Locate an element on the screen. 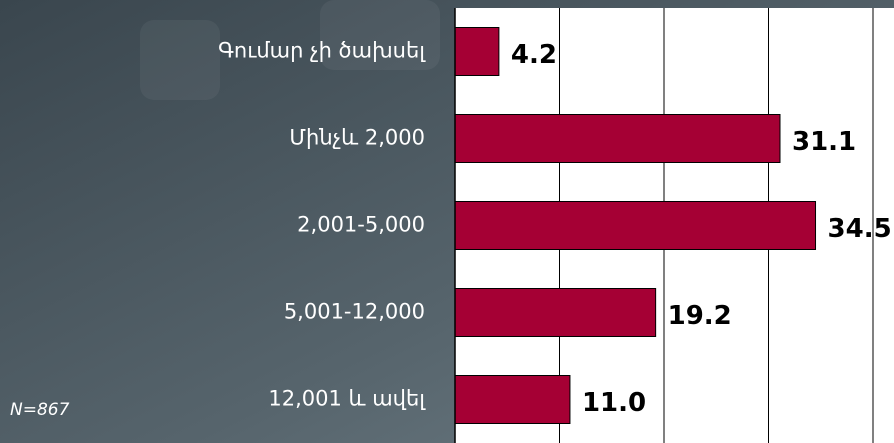 The image size is (894, 443). category-label: 12,001 և ավել is located at coordinates (347, 399).